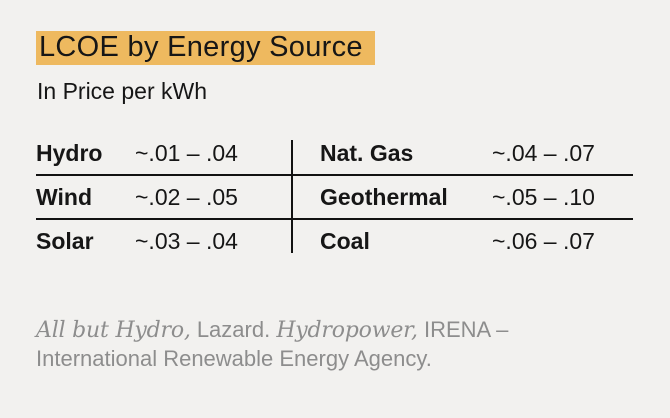 This screenshot has width=670, height=418. Describe the element at coordinates (345, 240) in the screenshot. I see `row-label-coal: Coal` at that location.